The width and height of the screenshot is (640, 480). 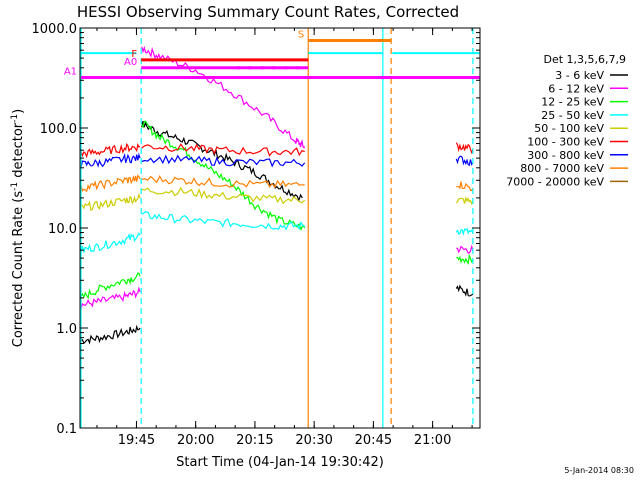 I want to click on marker-label-0: S, so click(x=301, y=34).